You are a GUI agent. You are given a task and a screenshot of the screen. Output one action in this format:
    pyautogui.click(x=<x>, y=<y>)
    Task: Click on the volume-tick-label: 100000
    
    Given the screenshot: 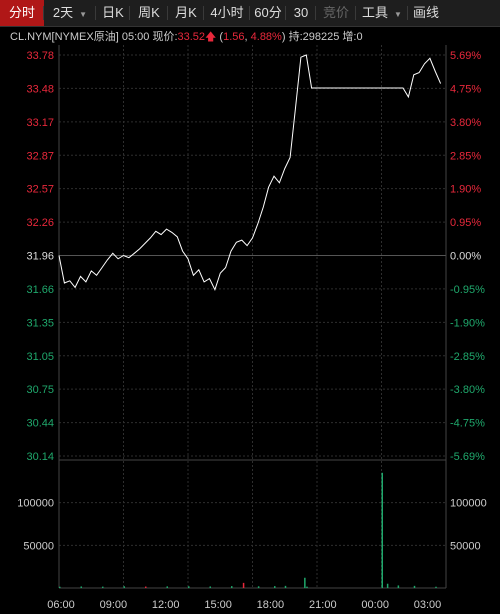 What is the action you would take?
    pyautogui.click(x=35, y=504)
    